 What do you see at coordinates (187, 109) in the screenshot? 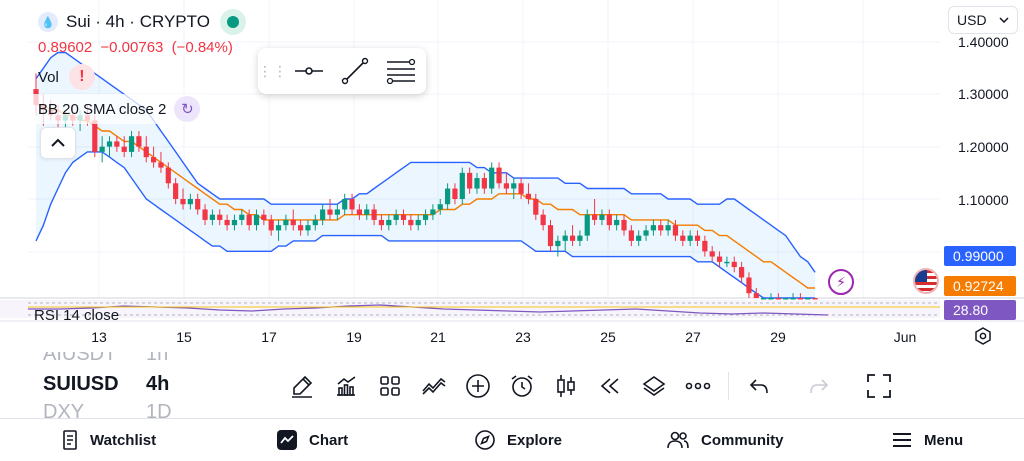
I see `reload-icon: ↻` at bounding box center [187, 109].